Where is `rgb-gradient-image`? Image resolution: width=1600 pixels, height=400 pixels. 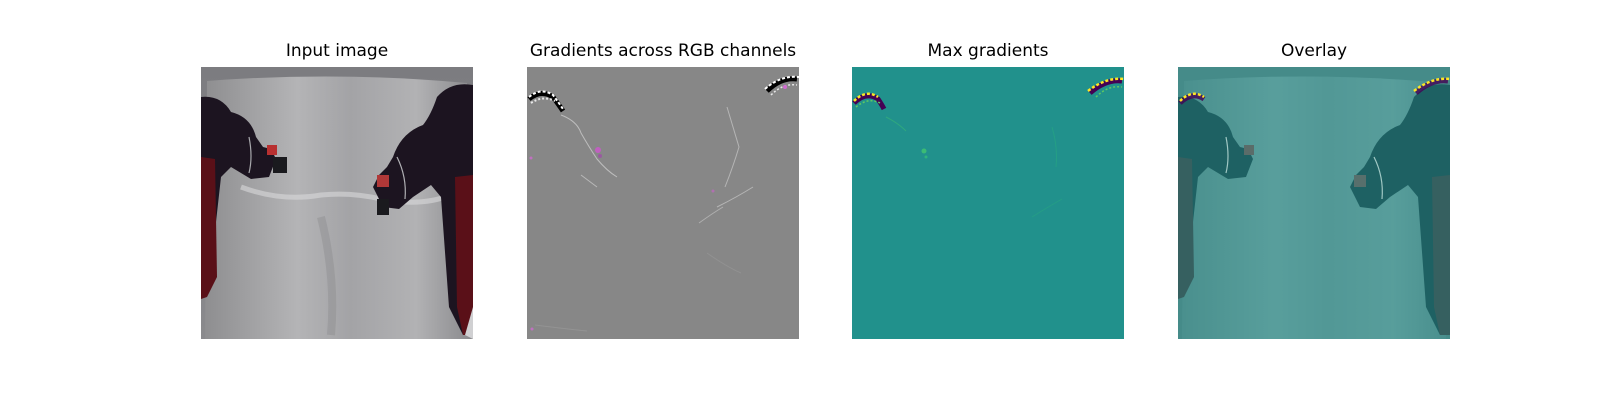 rgb-gradient-image is located at coordinates (663, 203).